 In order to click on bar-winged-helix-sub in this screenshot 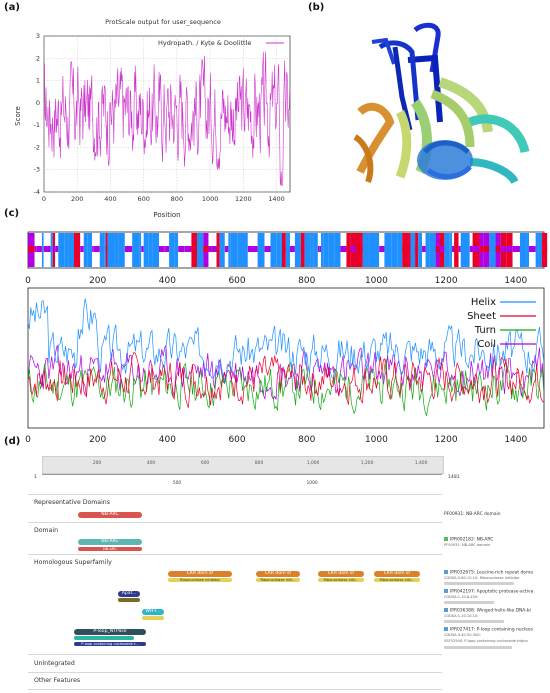, I will do `click(153, 618)`.